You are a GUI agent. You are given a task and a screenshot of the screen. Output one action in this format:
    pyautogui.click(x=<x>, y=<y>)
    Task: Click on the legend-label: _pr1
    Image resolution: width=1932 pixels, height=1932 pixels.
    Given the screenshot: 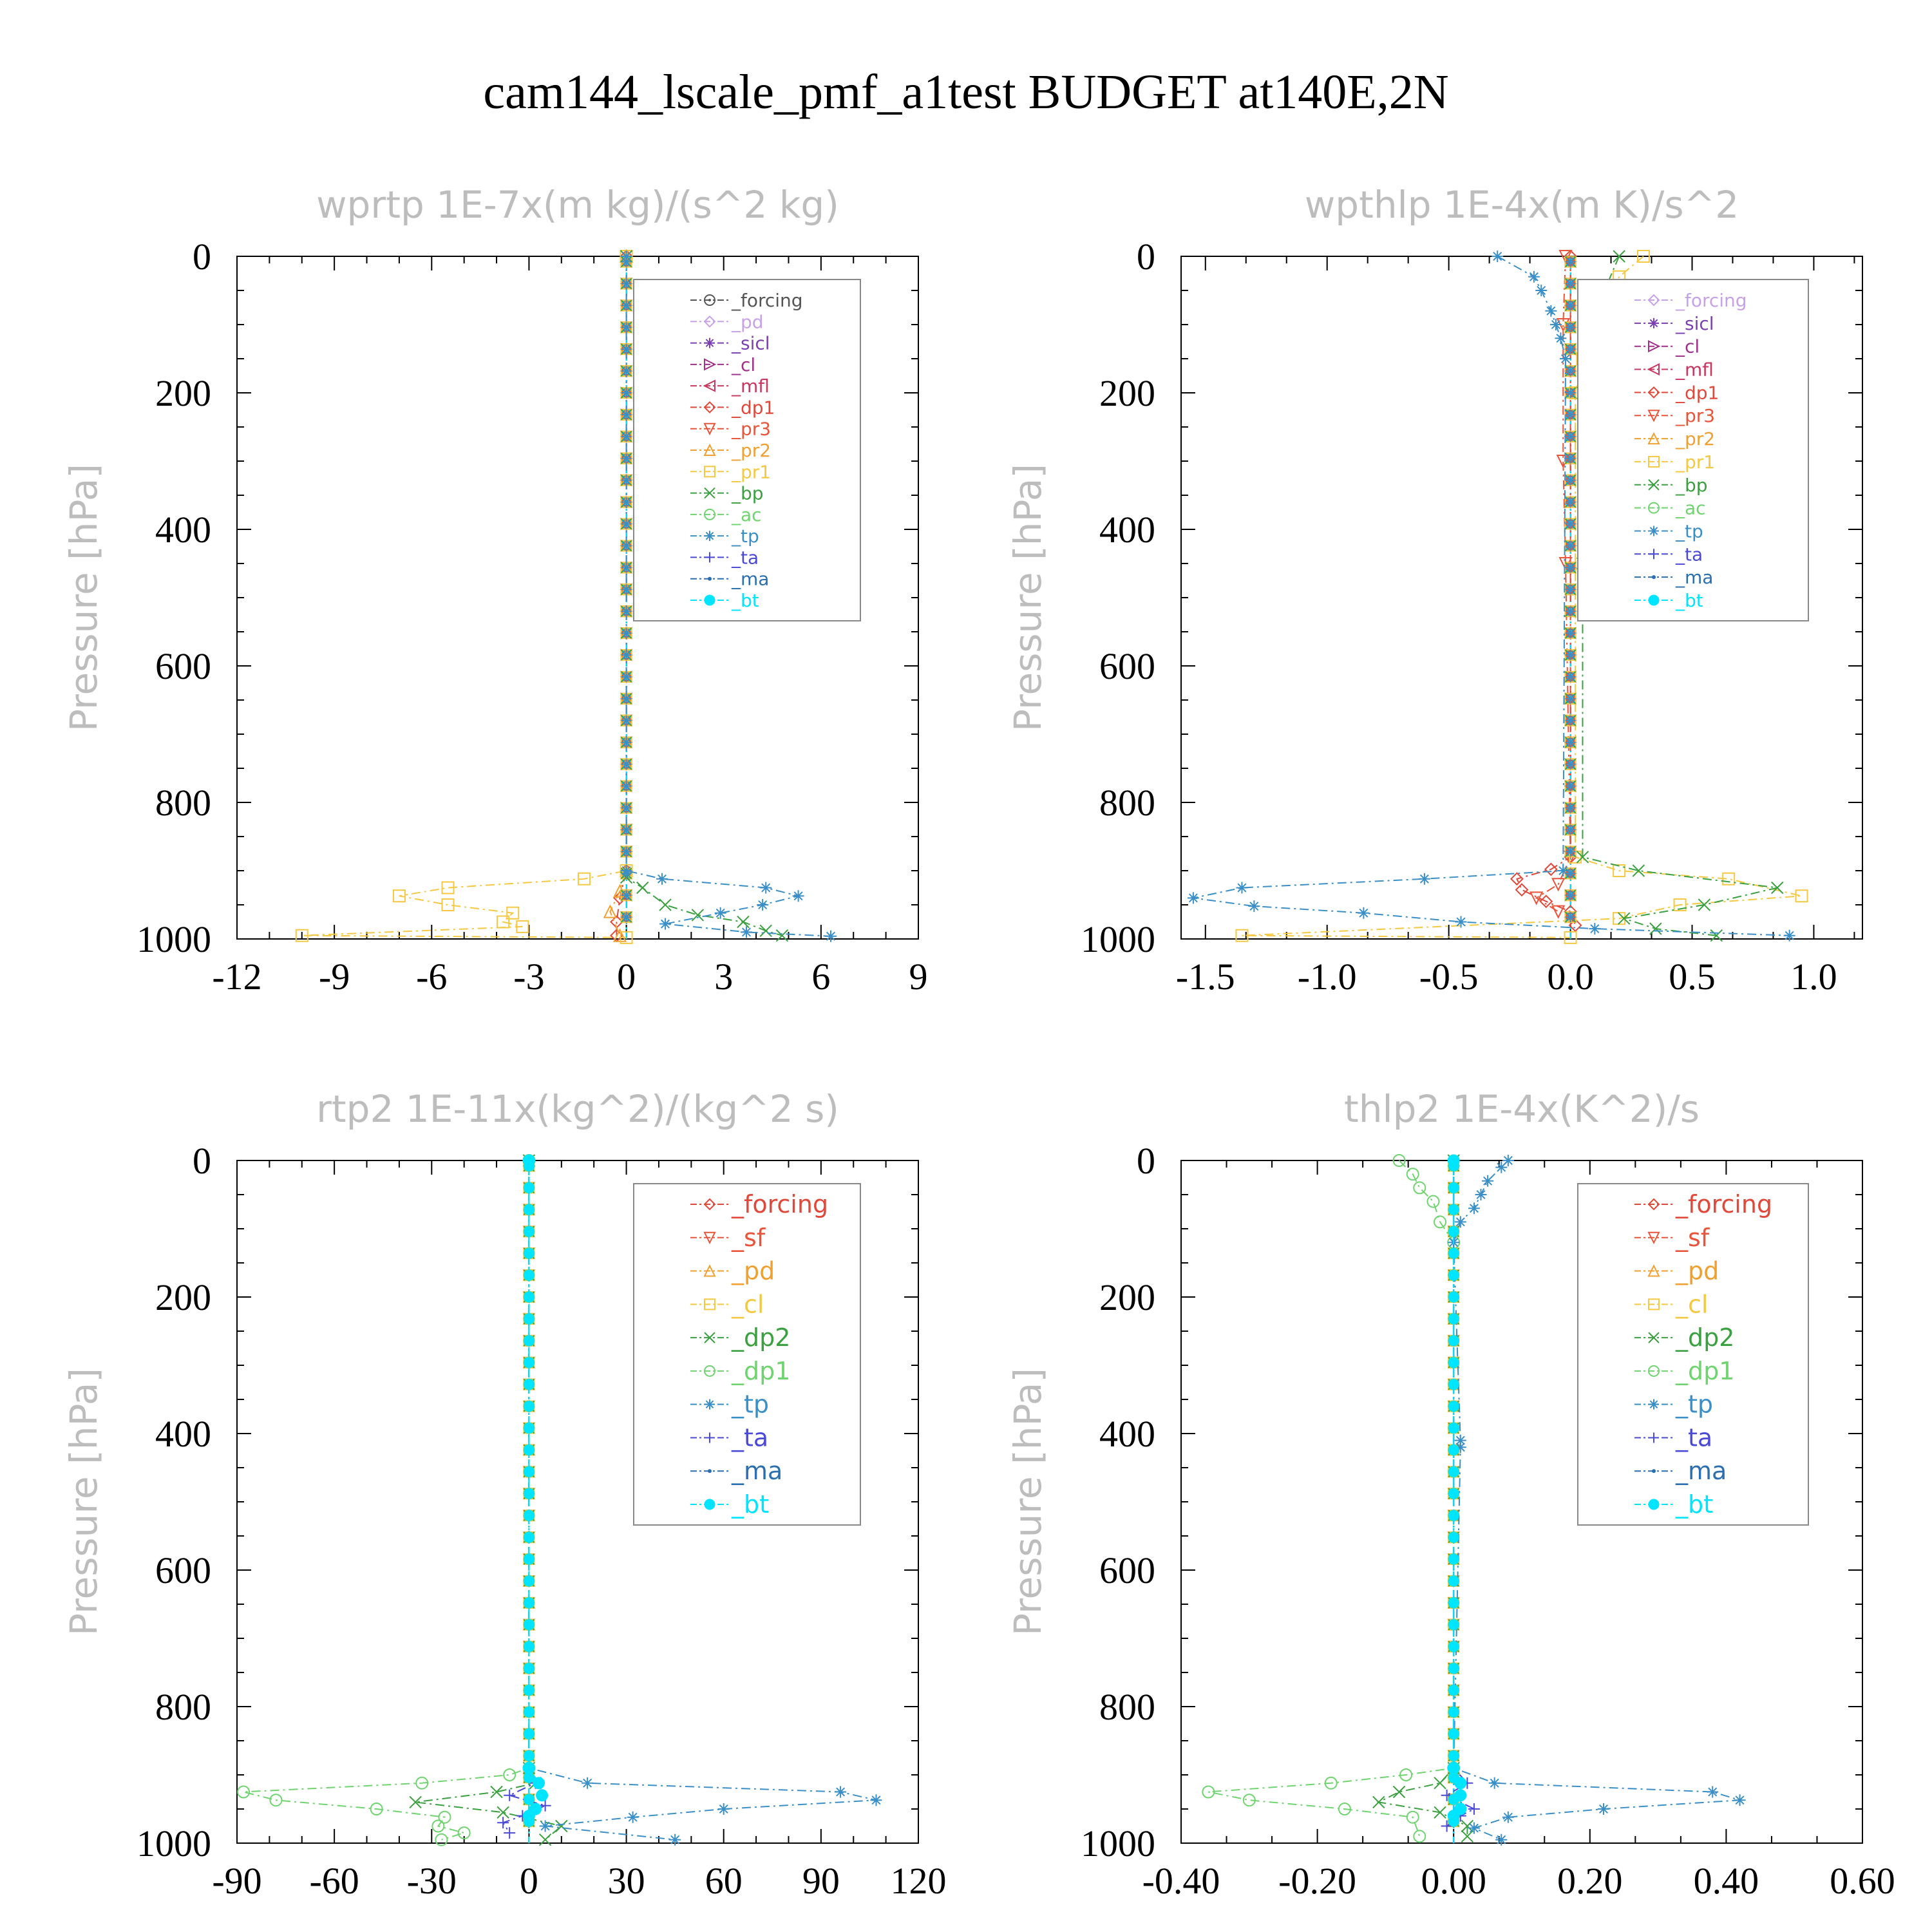 What is the action you would take?
    pyautogui.click(x=751, y=471)
    